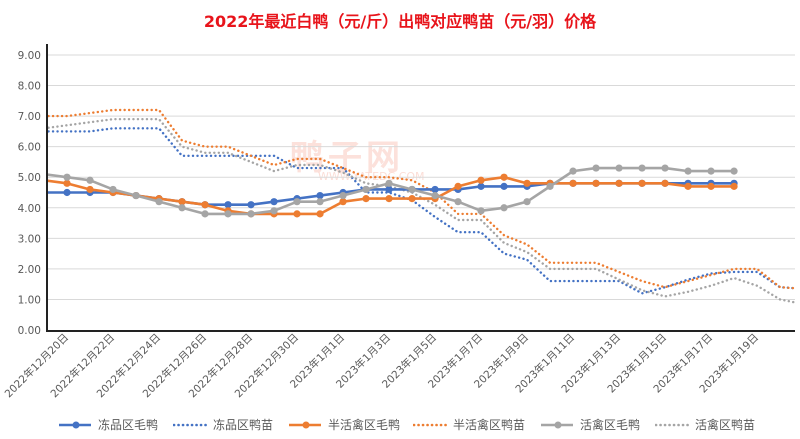  I want to click on legend-item: 活禽区毛鸭, so click(590, 424).